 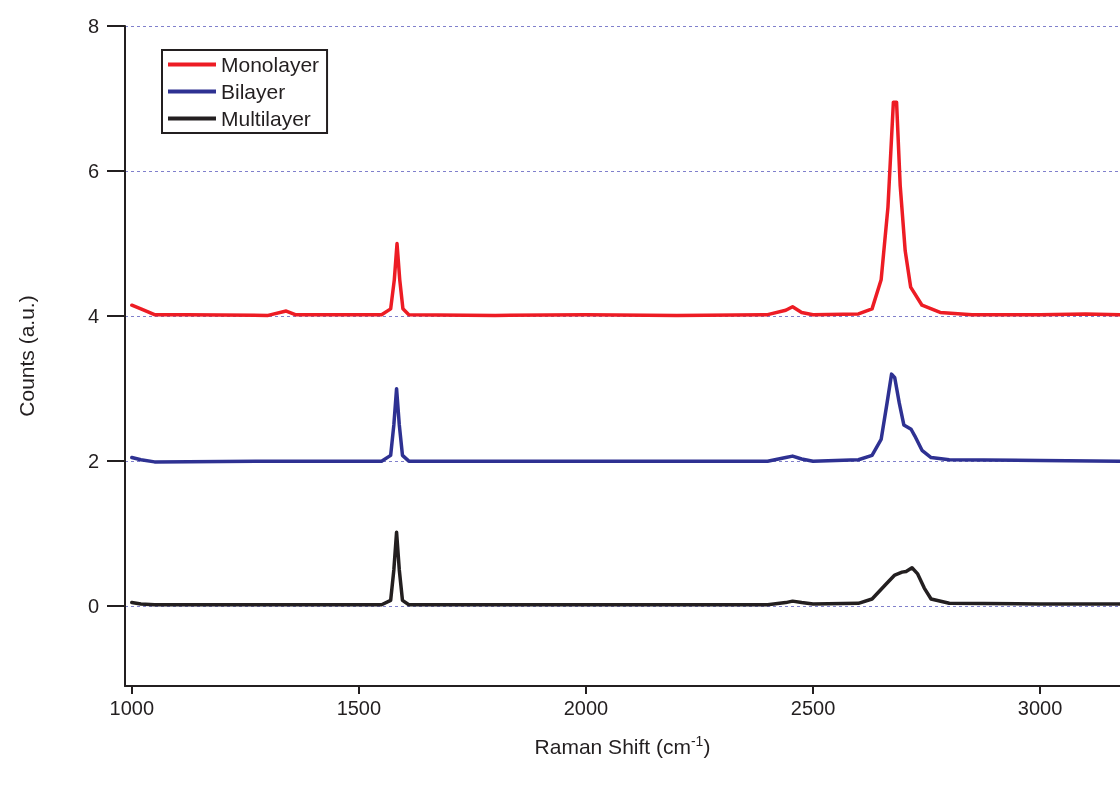 What do you see at coordinates (813, 708) in the screenshot?
I see `x-tick-label: 2500` at bounding box center [813, 708].